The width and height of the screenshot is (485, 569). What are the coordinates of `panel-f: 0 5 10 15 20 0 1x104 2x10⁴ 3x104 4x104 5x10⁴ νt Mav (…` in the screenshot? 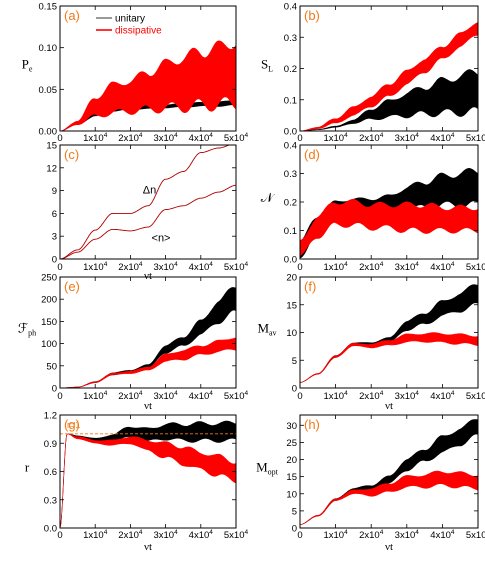 It's located at (371, 343).